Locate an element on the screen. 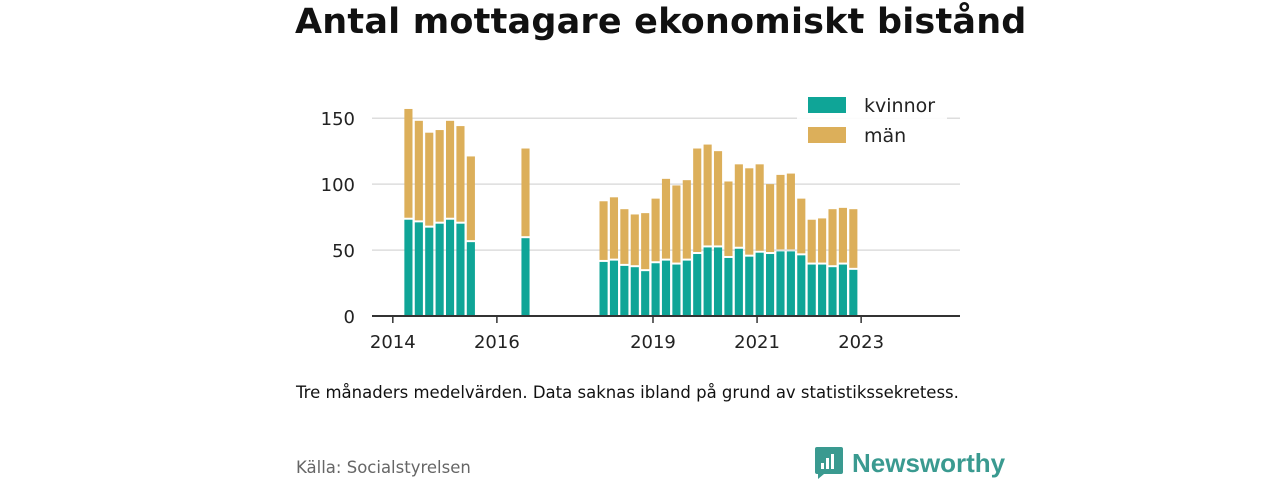  x-tick-label: 2021 is located at coordinates (757, 342).